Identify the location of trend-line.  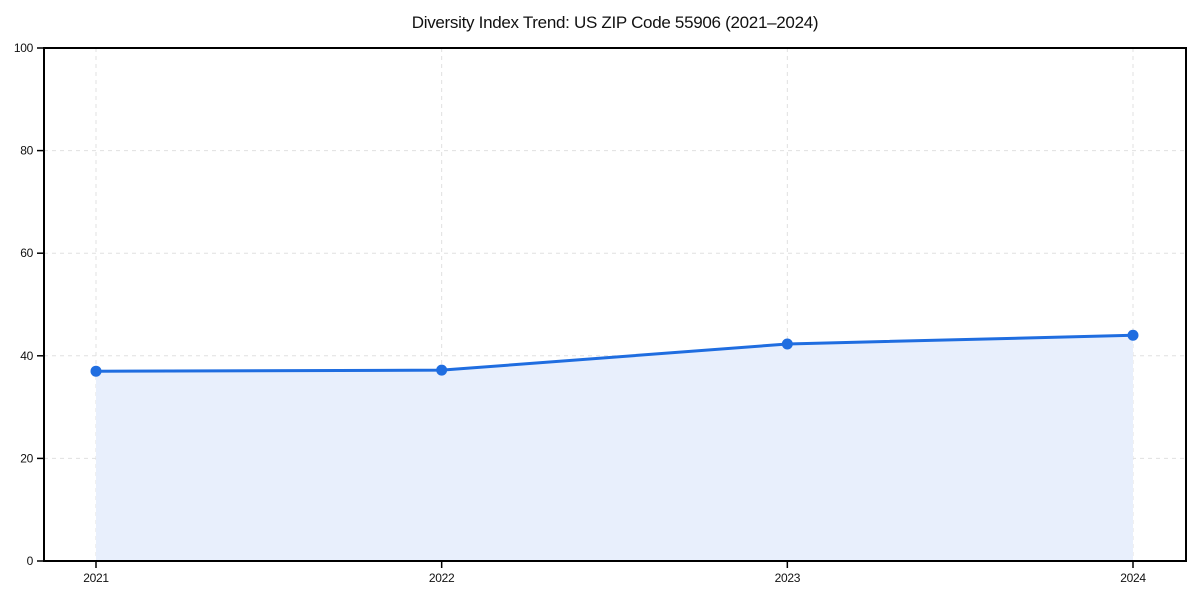
(614, 353).